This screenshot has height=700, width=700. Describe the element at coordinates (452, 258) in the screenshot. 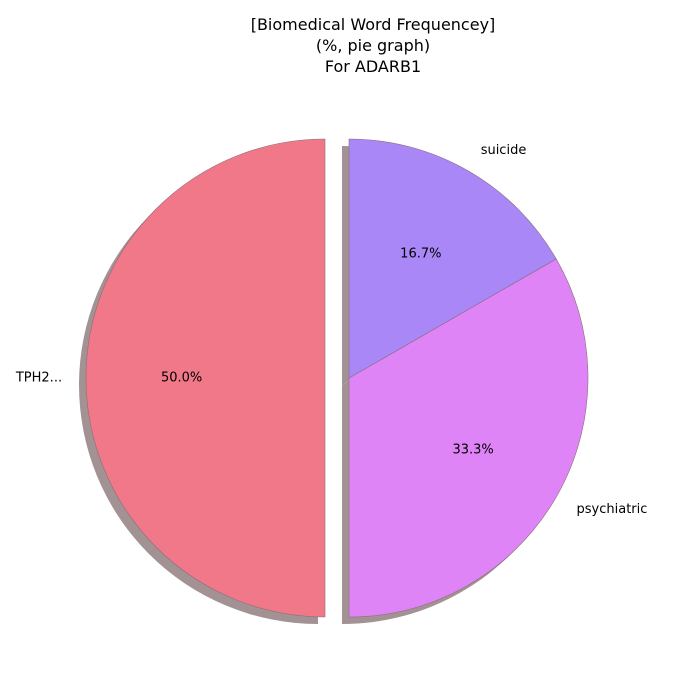

I see `pie-slice-suicide` at that location.